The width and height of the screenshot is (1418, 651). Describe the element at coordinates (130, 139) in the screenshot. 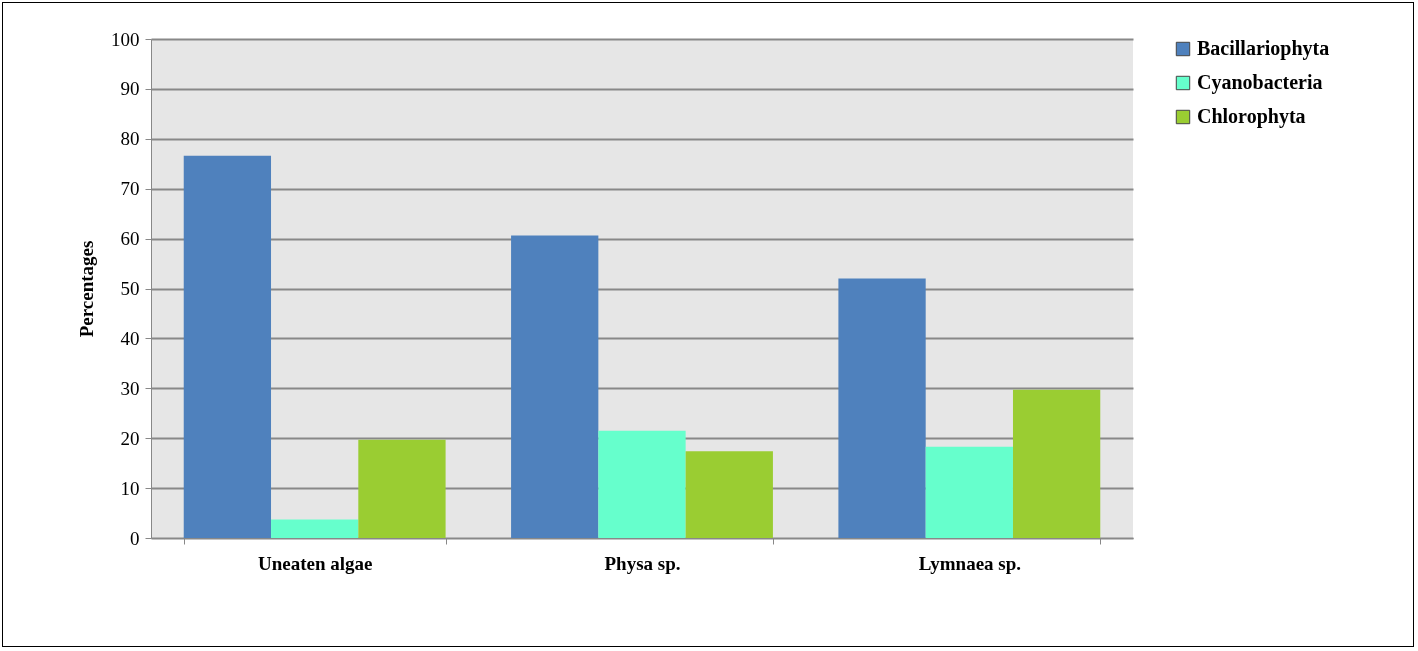

I see `y-tick-label: 80` at that location.